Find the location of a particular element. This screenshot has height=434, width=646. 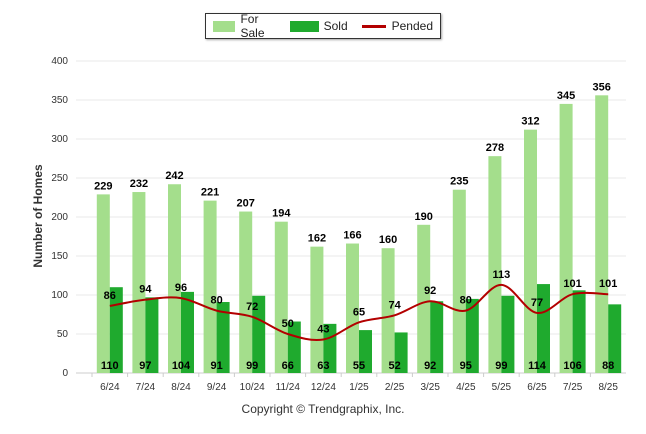

legend-label-for-sale: For Sale is located at coordinates (252, 26).